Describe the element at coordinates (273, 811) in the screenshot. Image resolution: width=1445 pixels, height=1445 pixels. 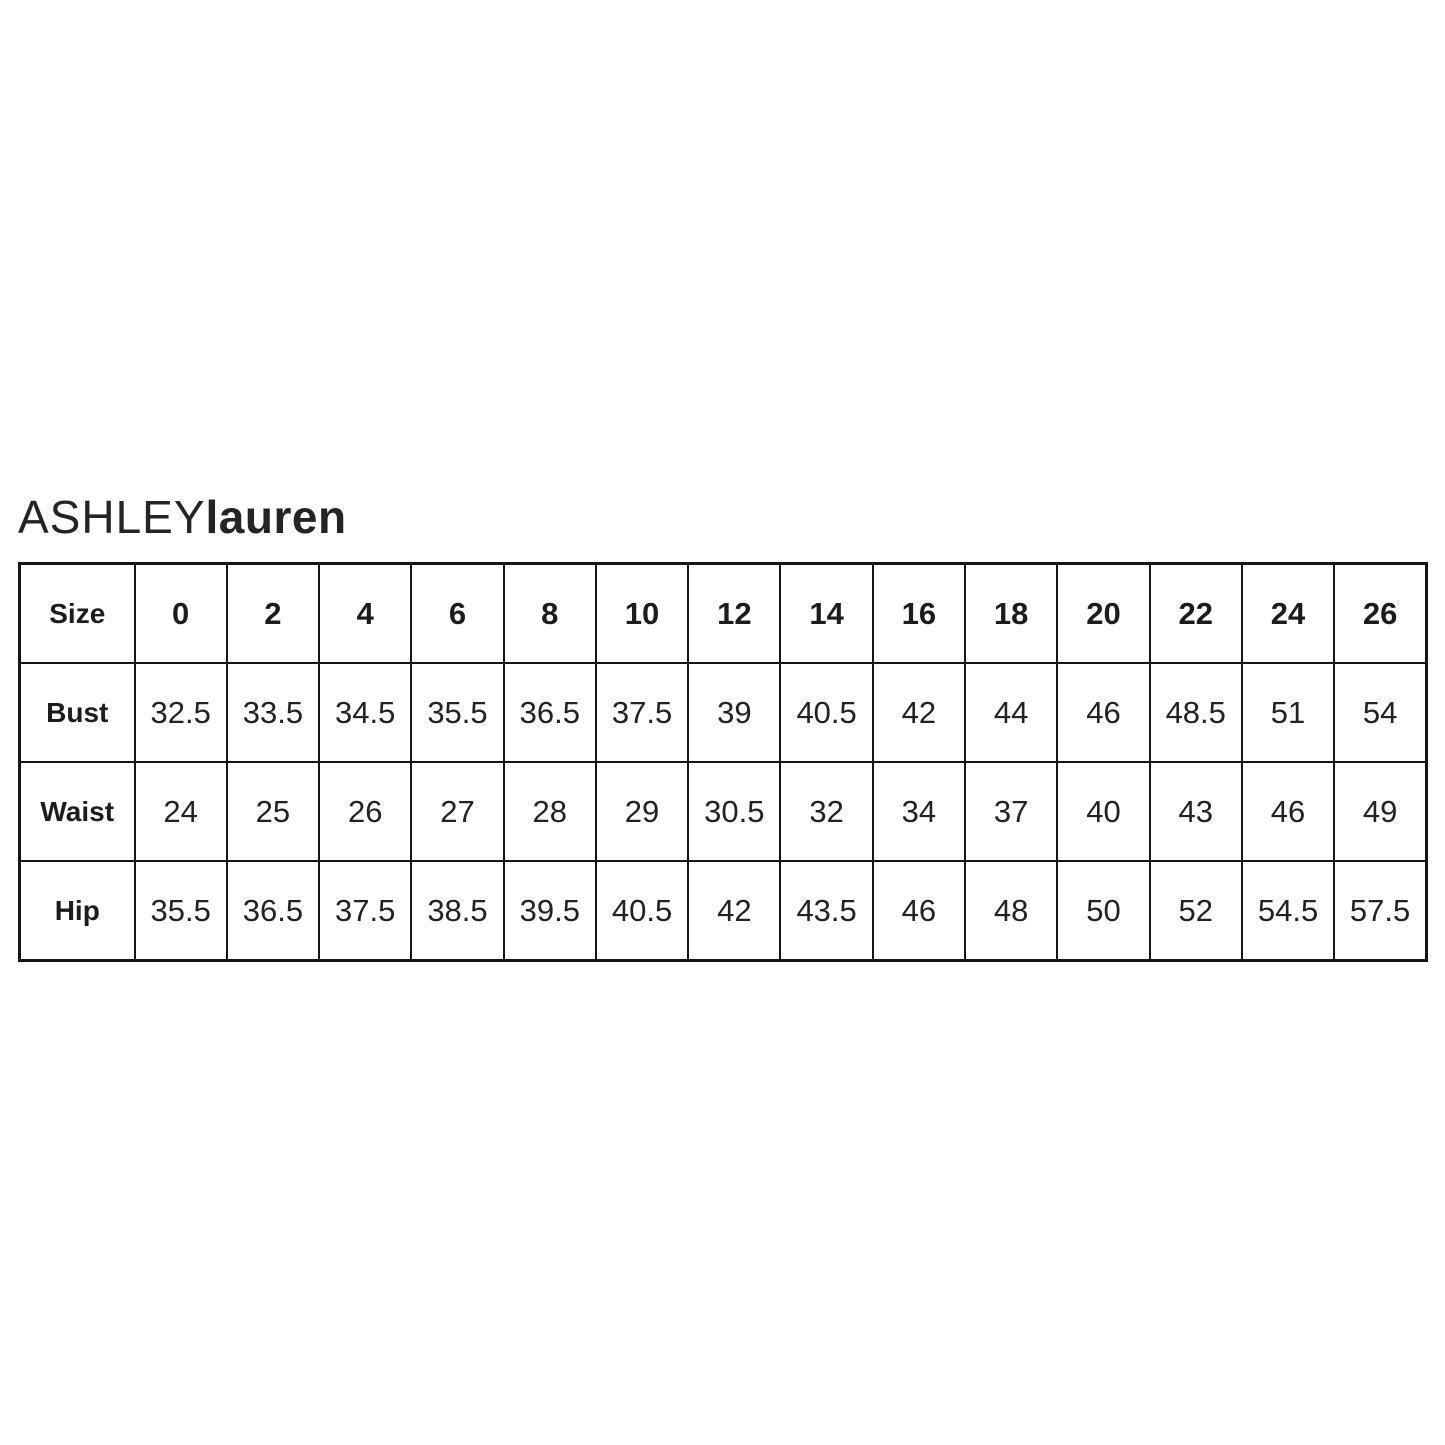
I see `measurement-cell: 25` at that location.